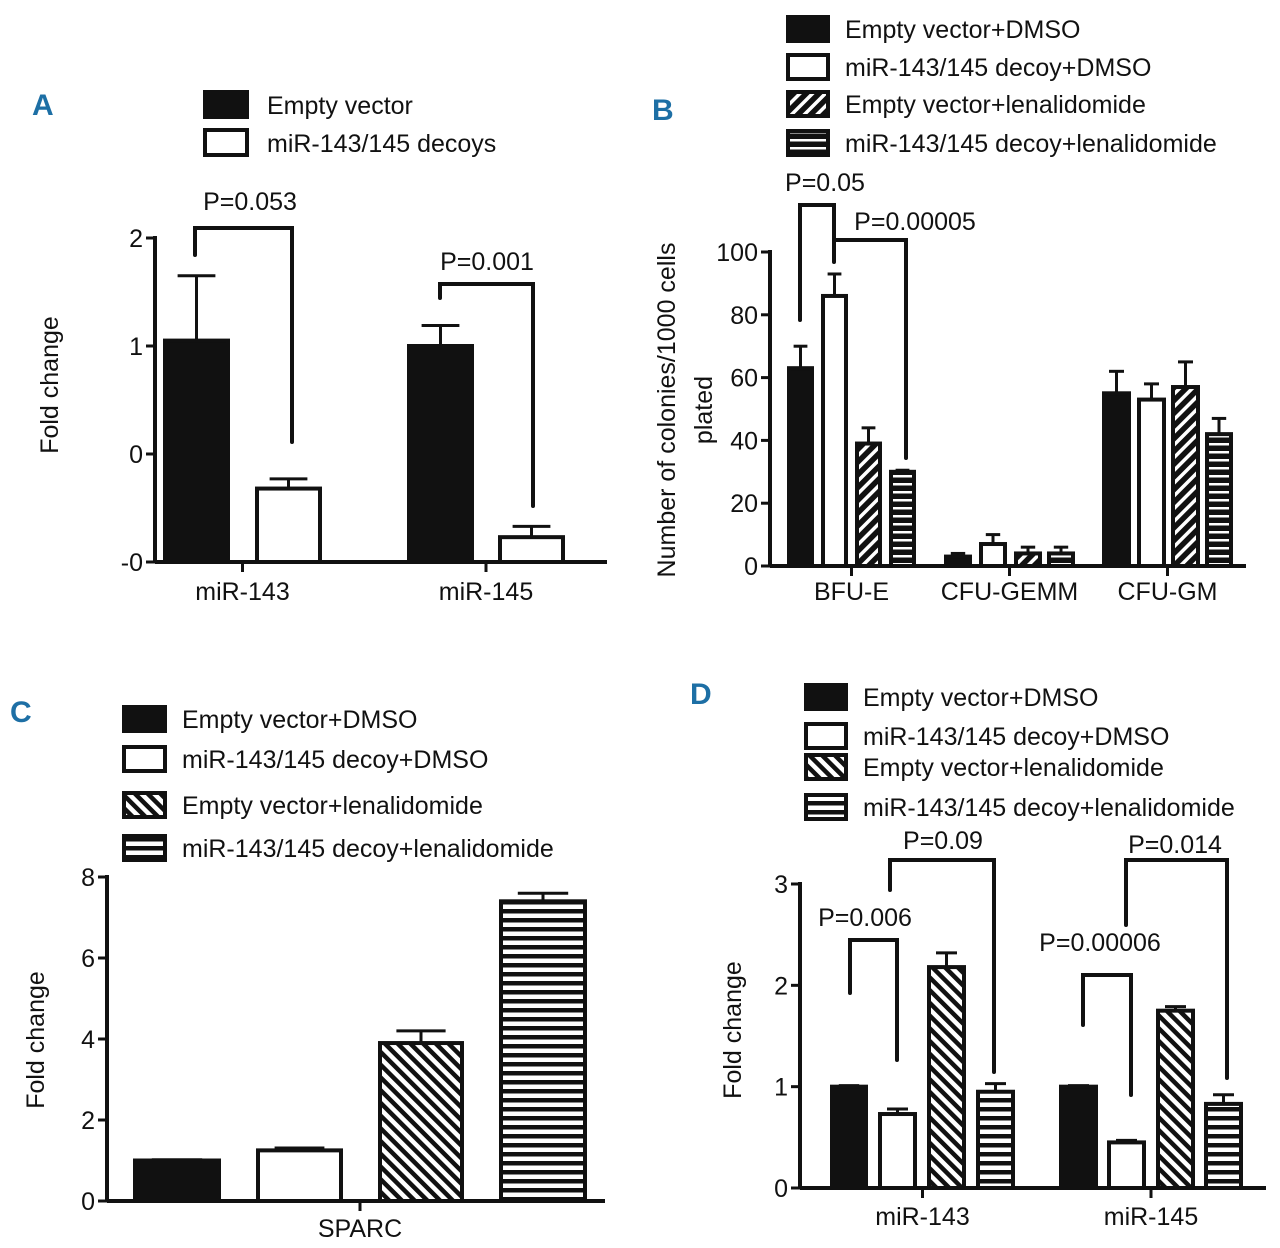  I want to click on y-tick-label: 8, so click(88, 878).